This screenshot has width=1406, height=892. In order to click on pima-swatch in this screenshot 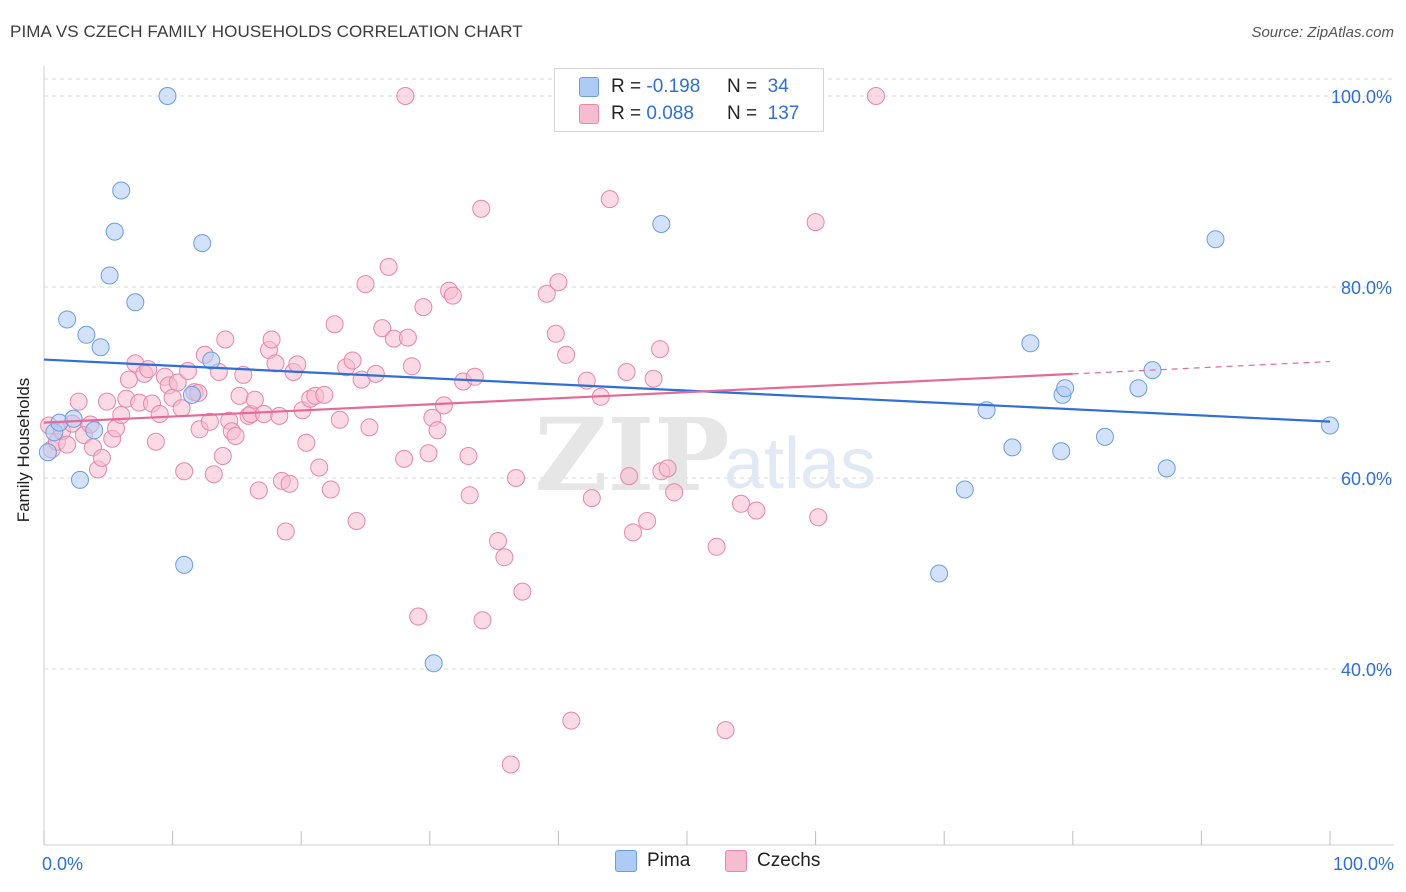, I will do `click(589, 87)`.